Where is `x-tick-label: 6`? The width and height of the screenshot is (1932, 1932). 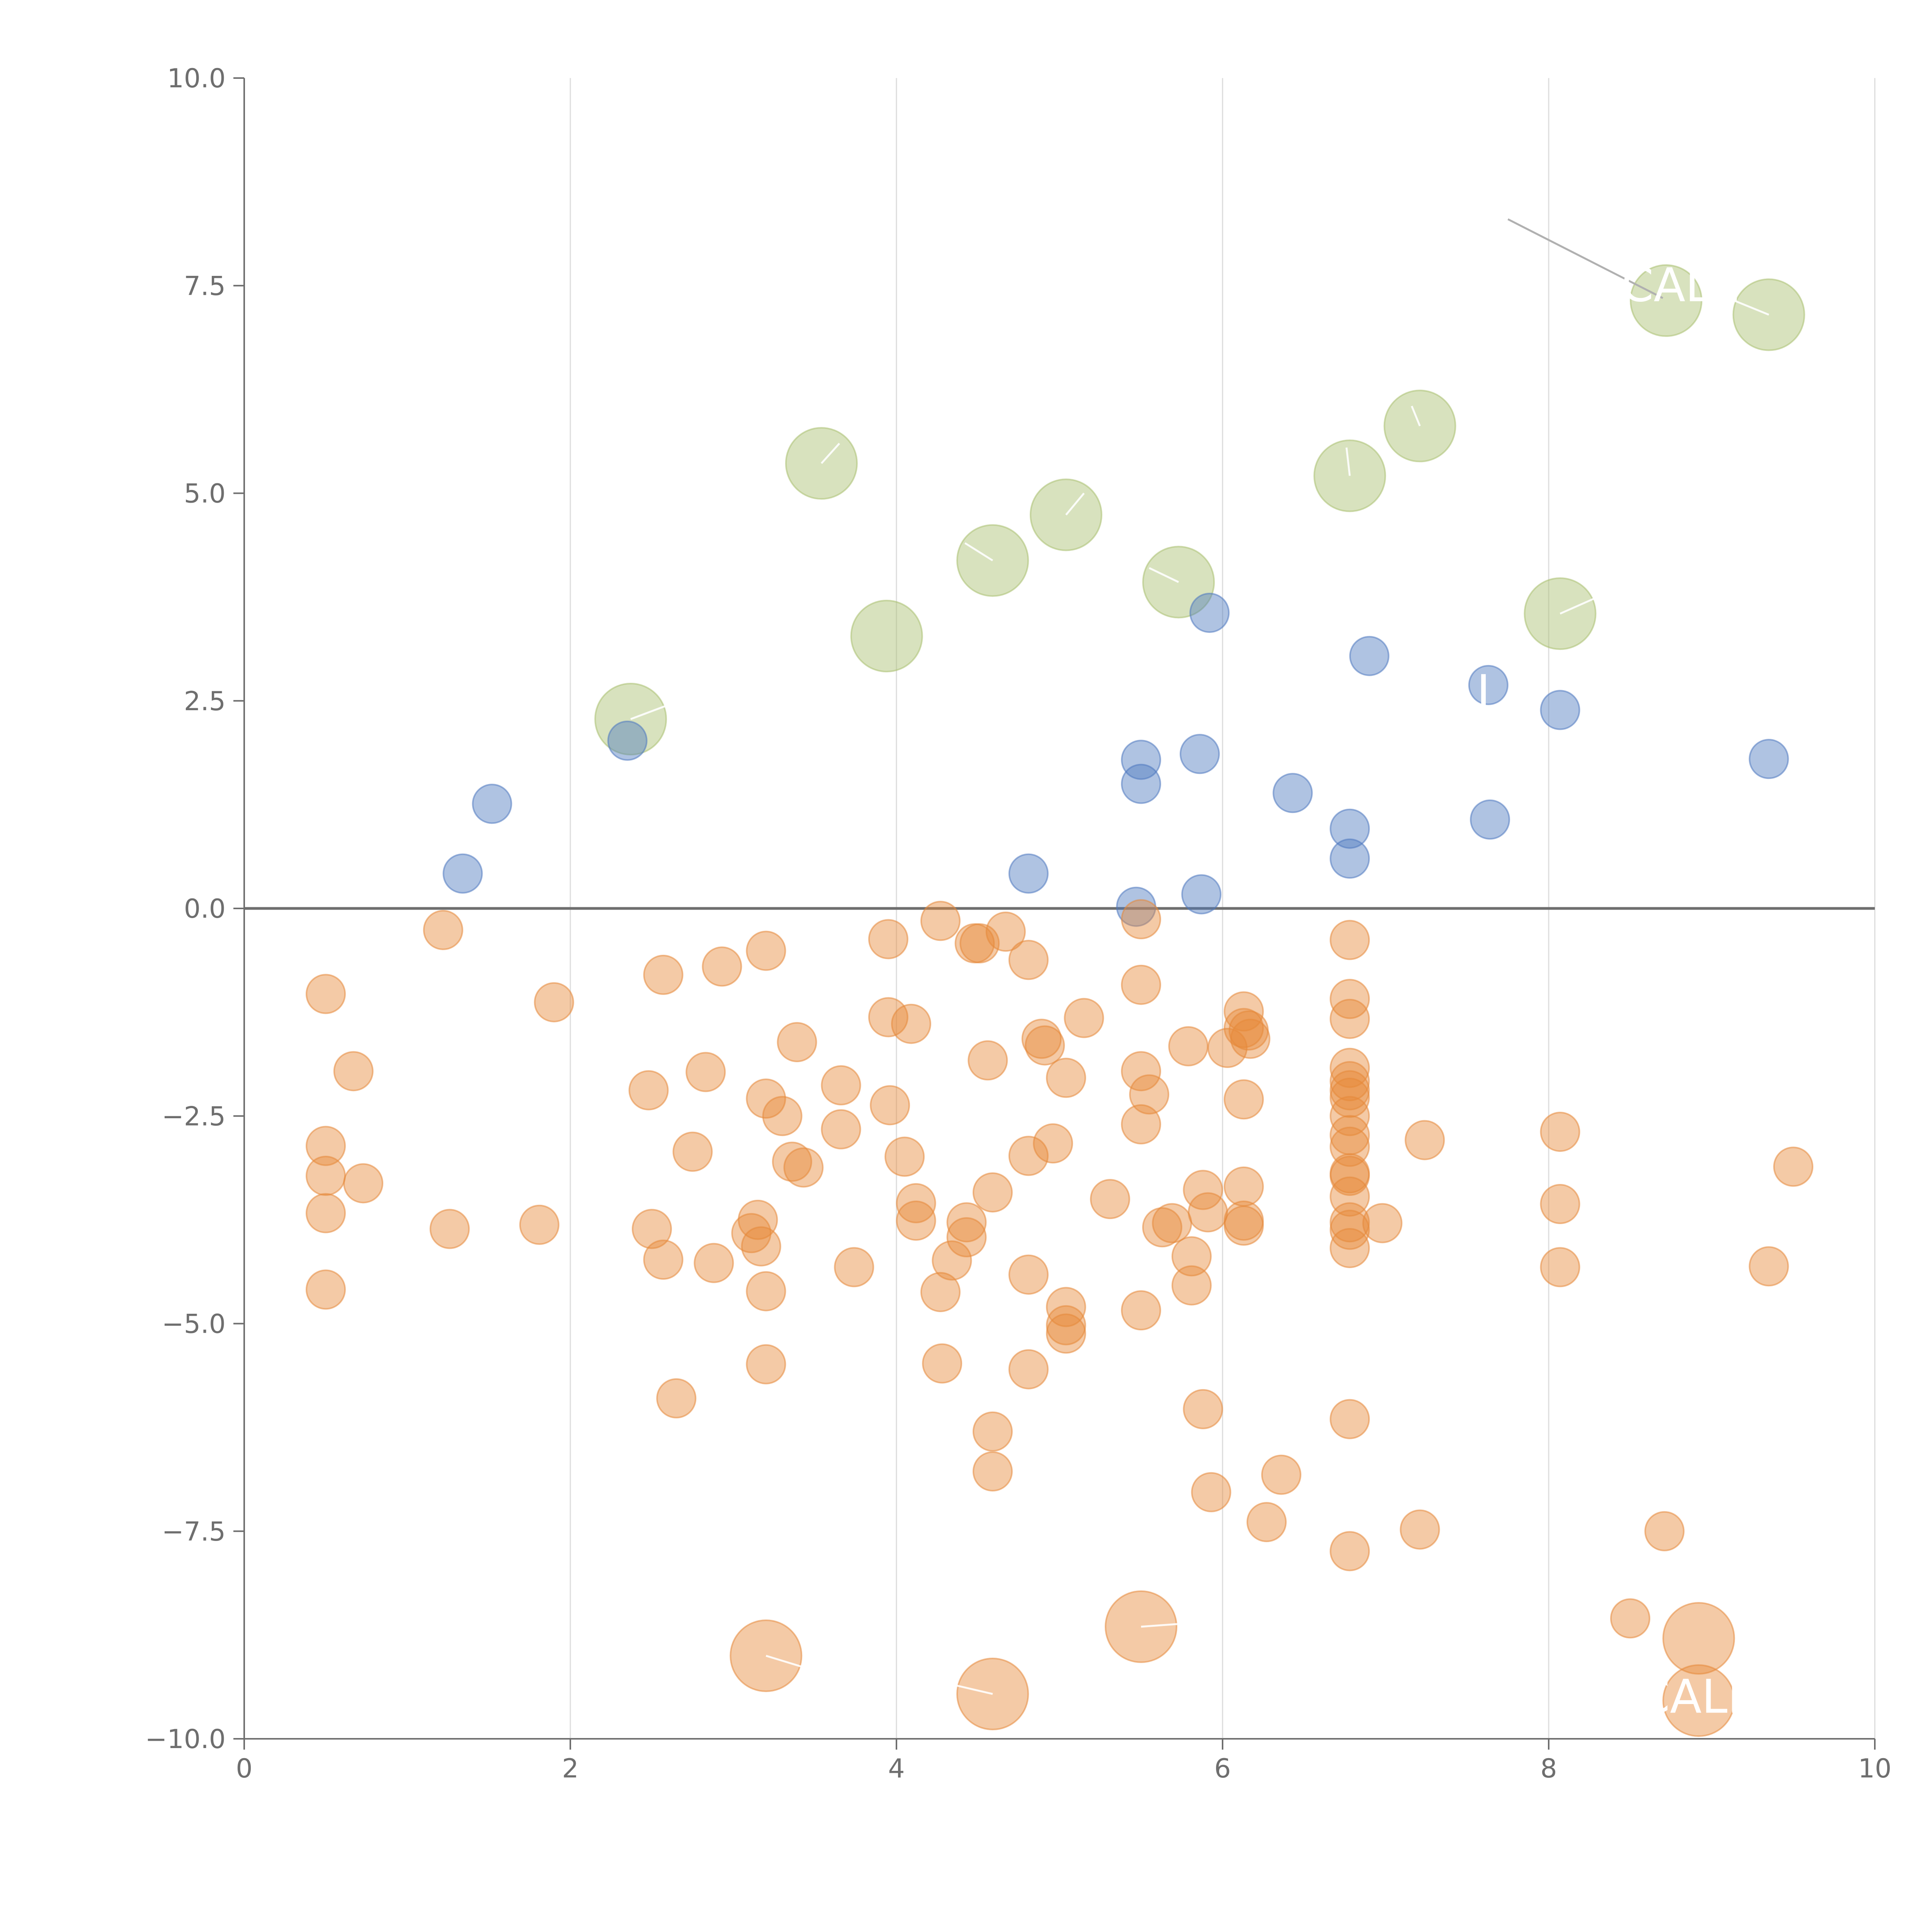
x-tick-label: 6 is located at coordinates (1222, 1769).